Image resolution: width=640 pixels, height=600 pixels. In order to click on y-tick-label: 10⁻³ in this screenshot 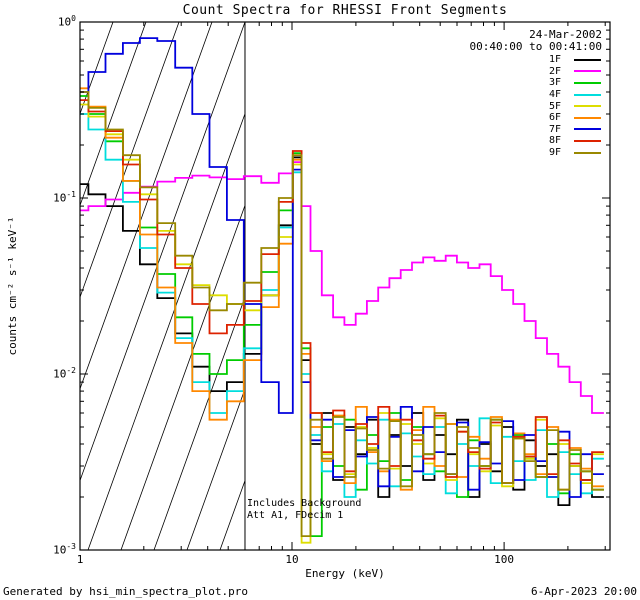, I will do `click(64, 549)`.